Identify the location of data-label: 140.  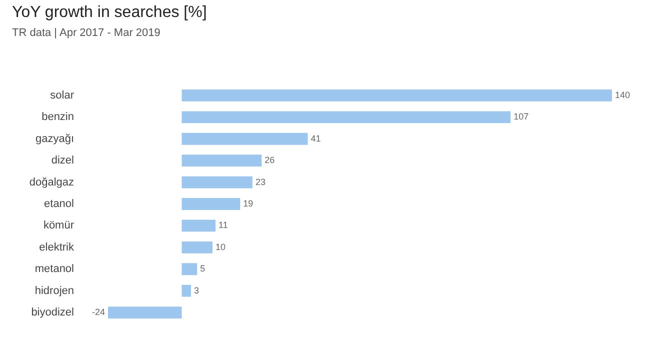
(622, 95).